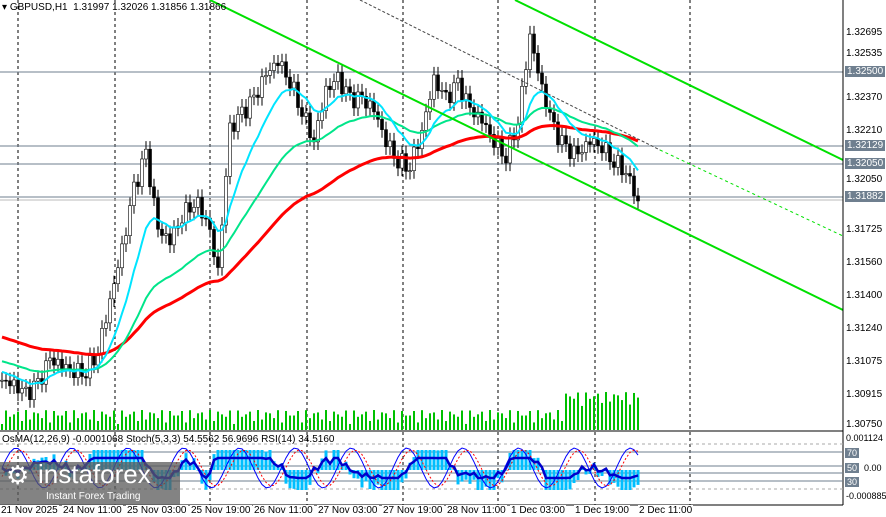 This screenshot has height=517, width=886. What do you see at coordinates (873, 468) in the screenshot?
I see `indicator-axis-mid: 0.00` at bounding box center [873, 468].